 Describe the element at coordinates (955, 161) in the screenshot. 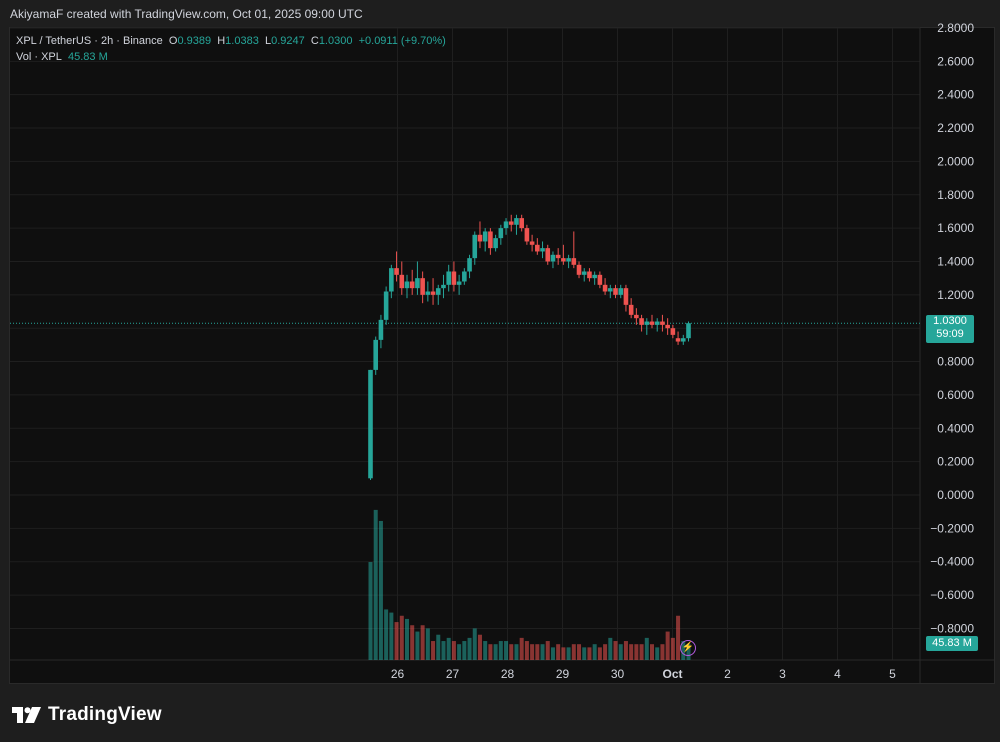

I see `y-tick-label: 2.0000` at that location.